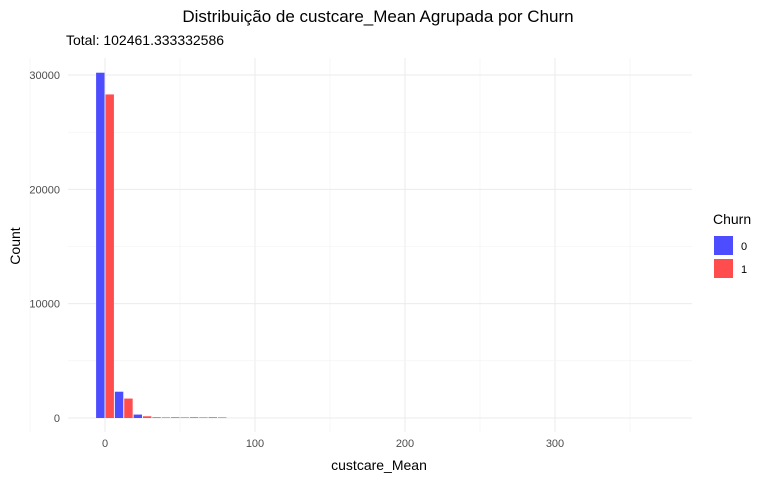 The image size is (768, 480). I want to click on chart-subtitle: Total: 102461.333332586, so click(145, 40).